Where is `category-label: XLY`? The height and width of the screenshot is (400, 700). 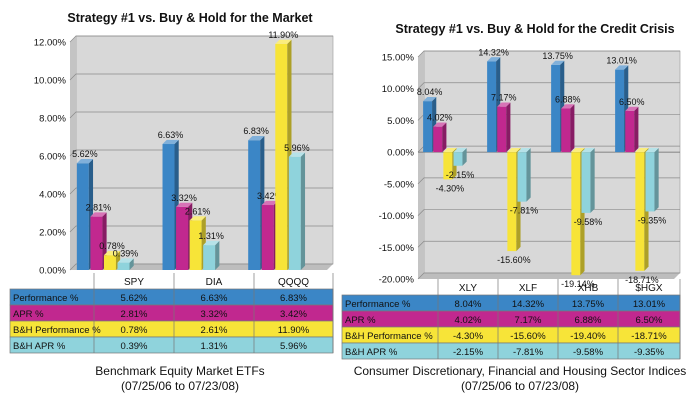 category-label: XLY is located at coordinates (468, 288).